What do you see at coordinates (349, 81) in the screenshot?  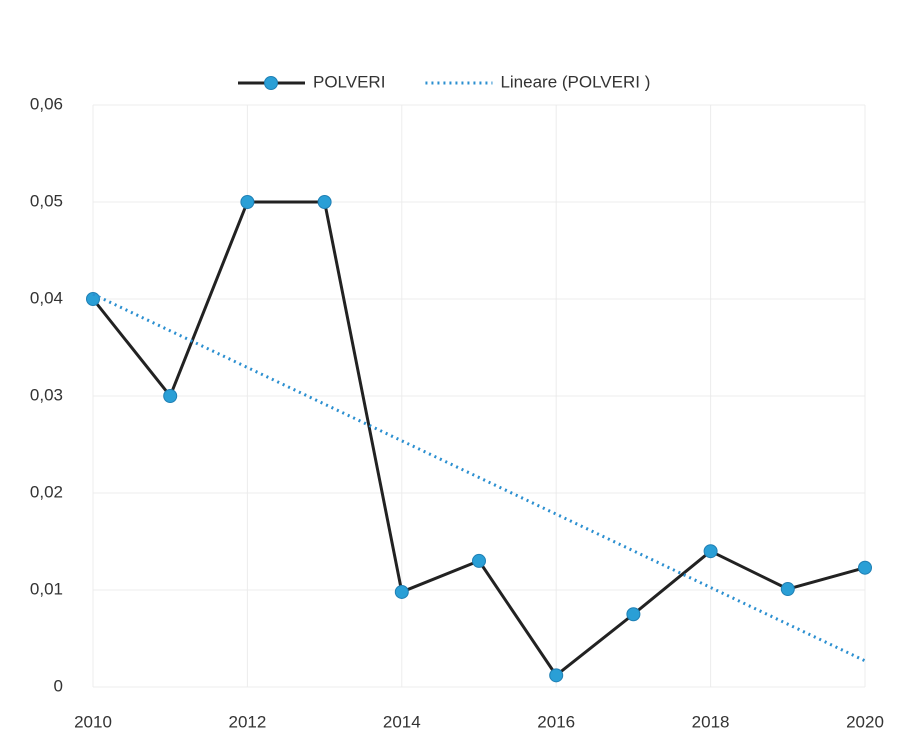 I see `legend-label: POLVERI` at bounding box center [349, 81].